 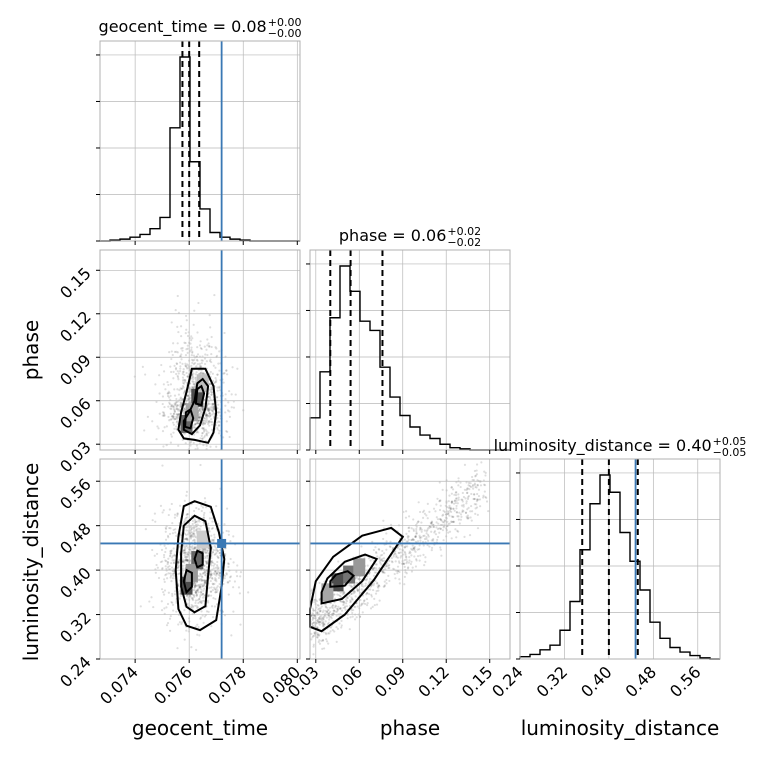 I want to click on x-tick-label-luminosity_distance: 0.32, so click(x=552, y=681).